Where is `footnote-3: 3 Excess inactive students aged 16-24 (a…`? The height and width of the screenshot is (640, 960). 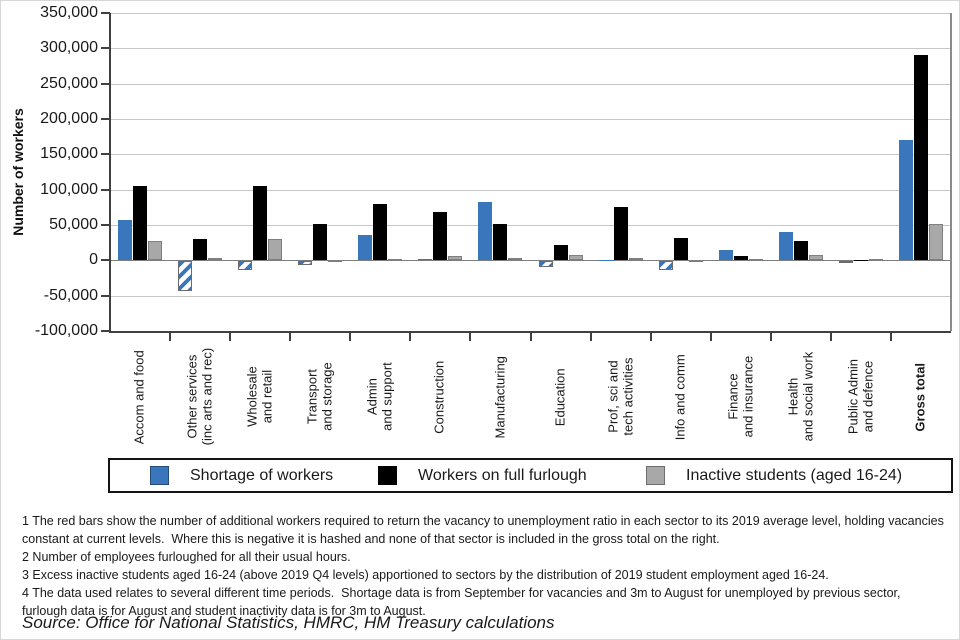
footnote-3: 3 Excess inactive students aged 16-24 (a… is located at coordinates (425, 575).